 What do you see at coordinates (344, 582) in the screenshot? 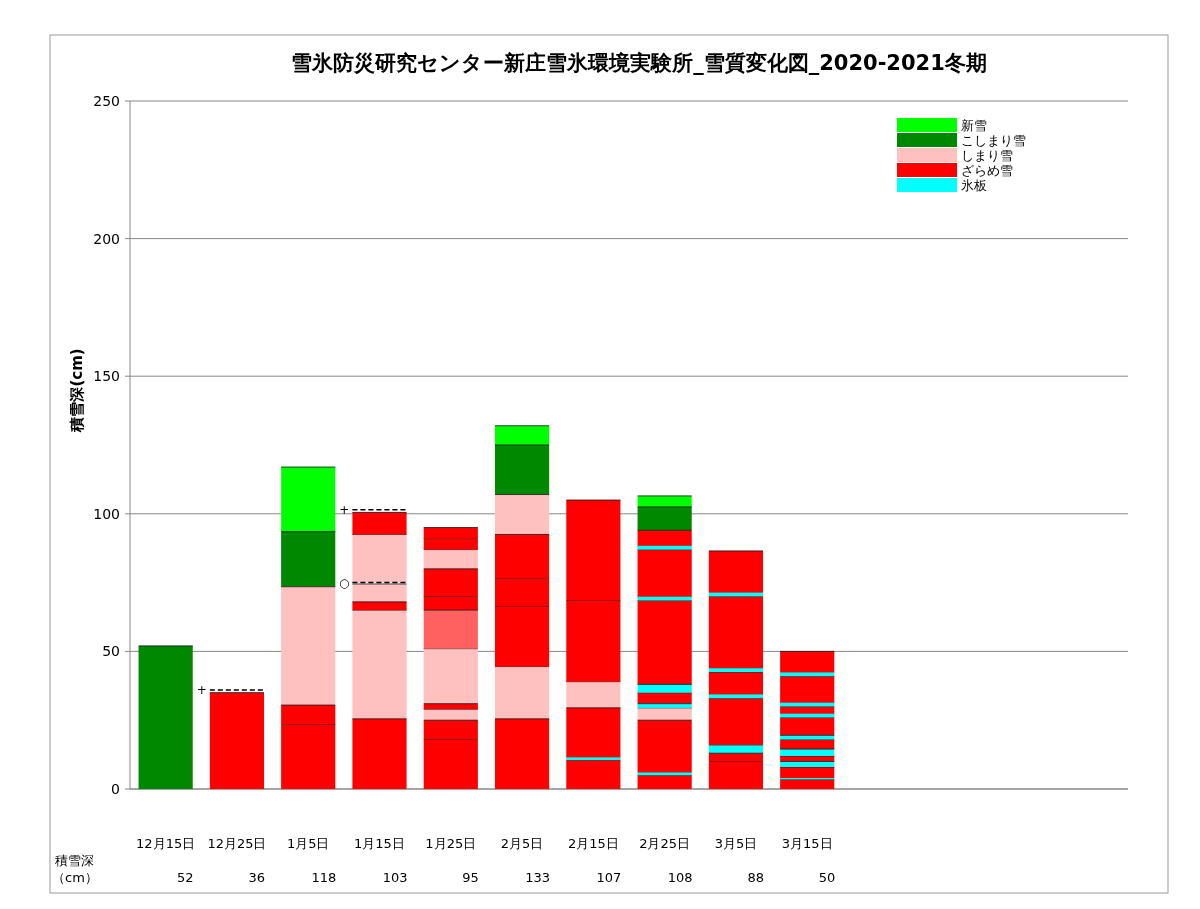
I see `annotation: ○` at bounding box center [344, 582].